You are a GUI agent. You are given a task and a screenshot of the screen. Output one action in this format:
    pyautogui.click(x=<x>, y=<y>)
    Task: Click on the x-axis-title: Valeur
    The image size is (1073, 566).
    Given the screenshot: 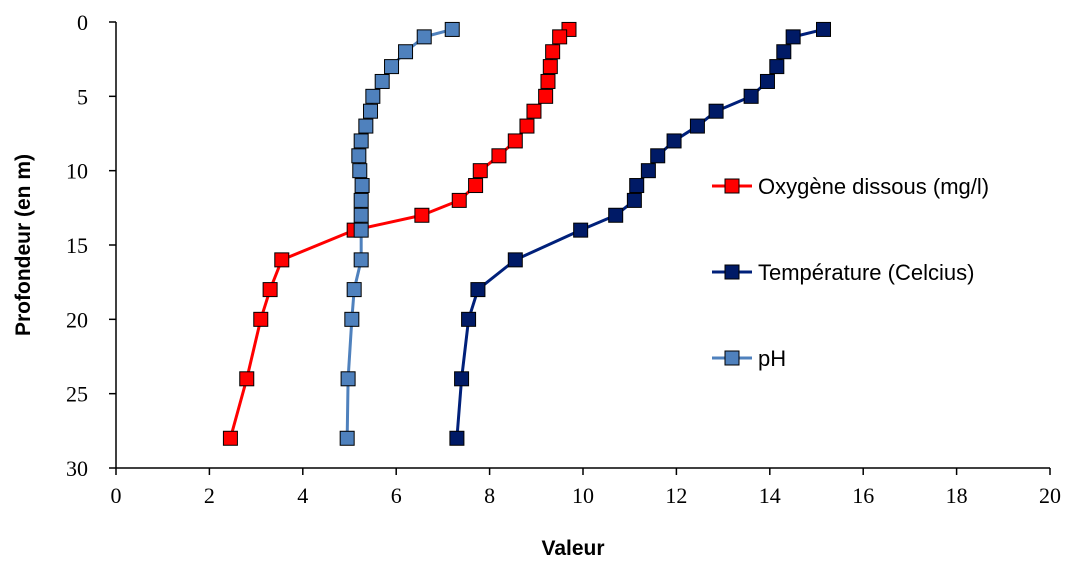 What is the action you would take?
    pyautogui.click(x=572, y=548)
    